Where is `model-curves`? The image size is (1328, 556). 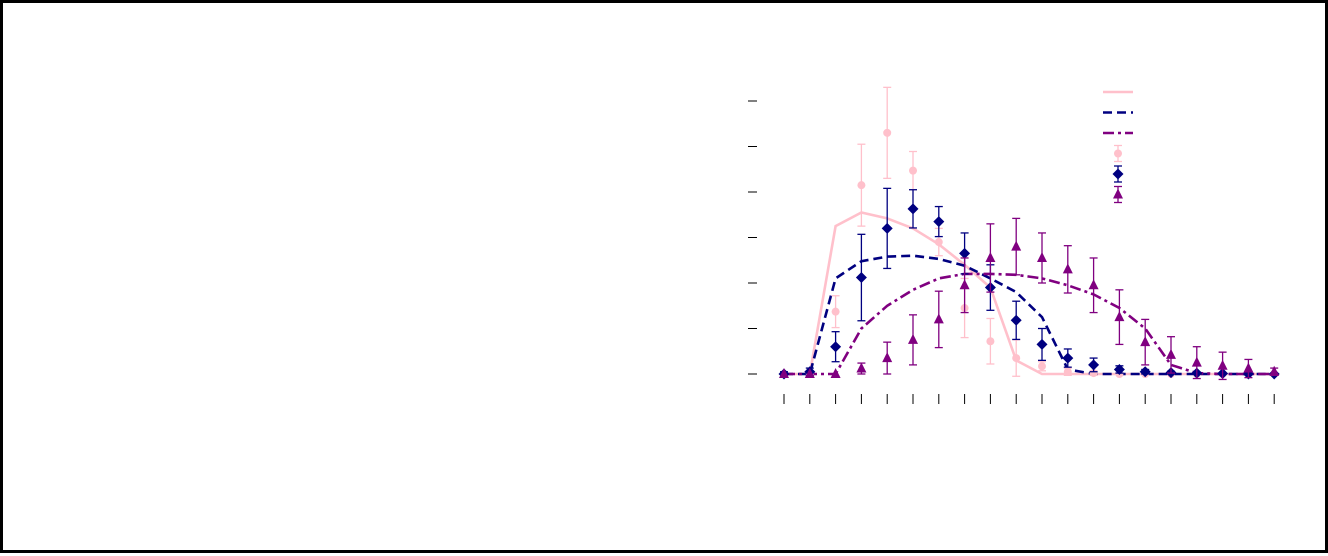 model-curves is located at coordinates (1029, 293).